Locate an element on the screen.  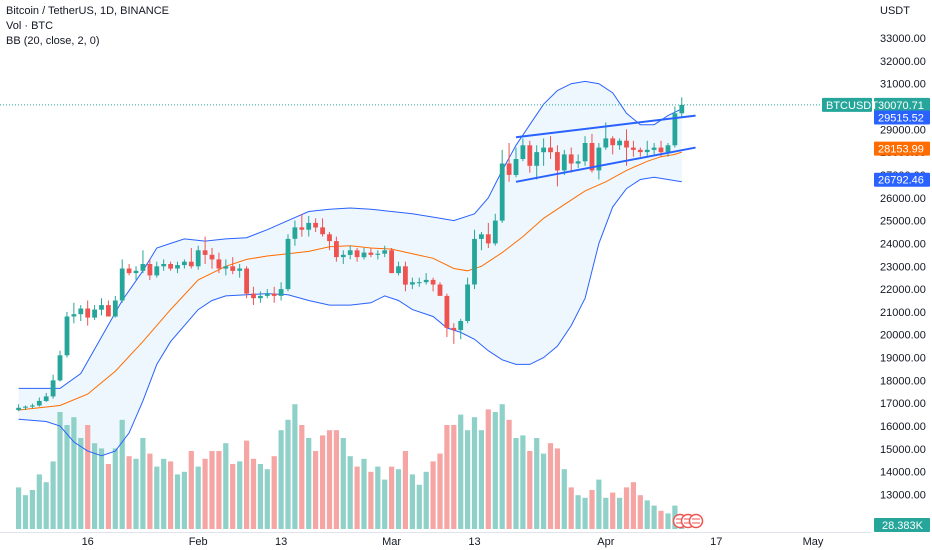
y-tick-label: 17000.00 is located at coordinates (903, 404).